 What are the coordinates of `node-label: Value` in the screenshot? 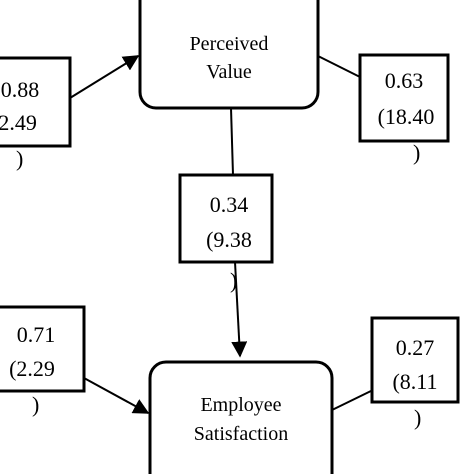 It's located at (229, 72).